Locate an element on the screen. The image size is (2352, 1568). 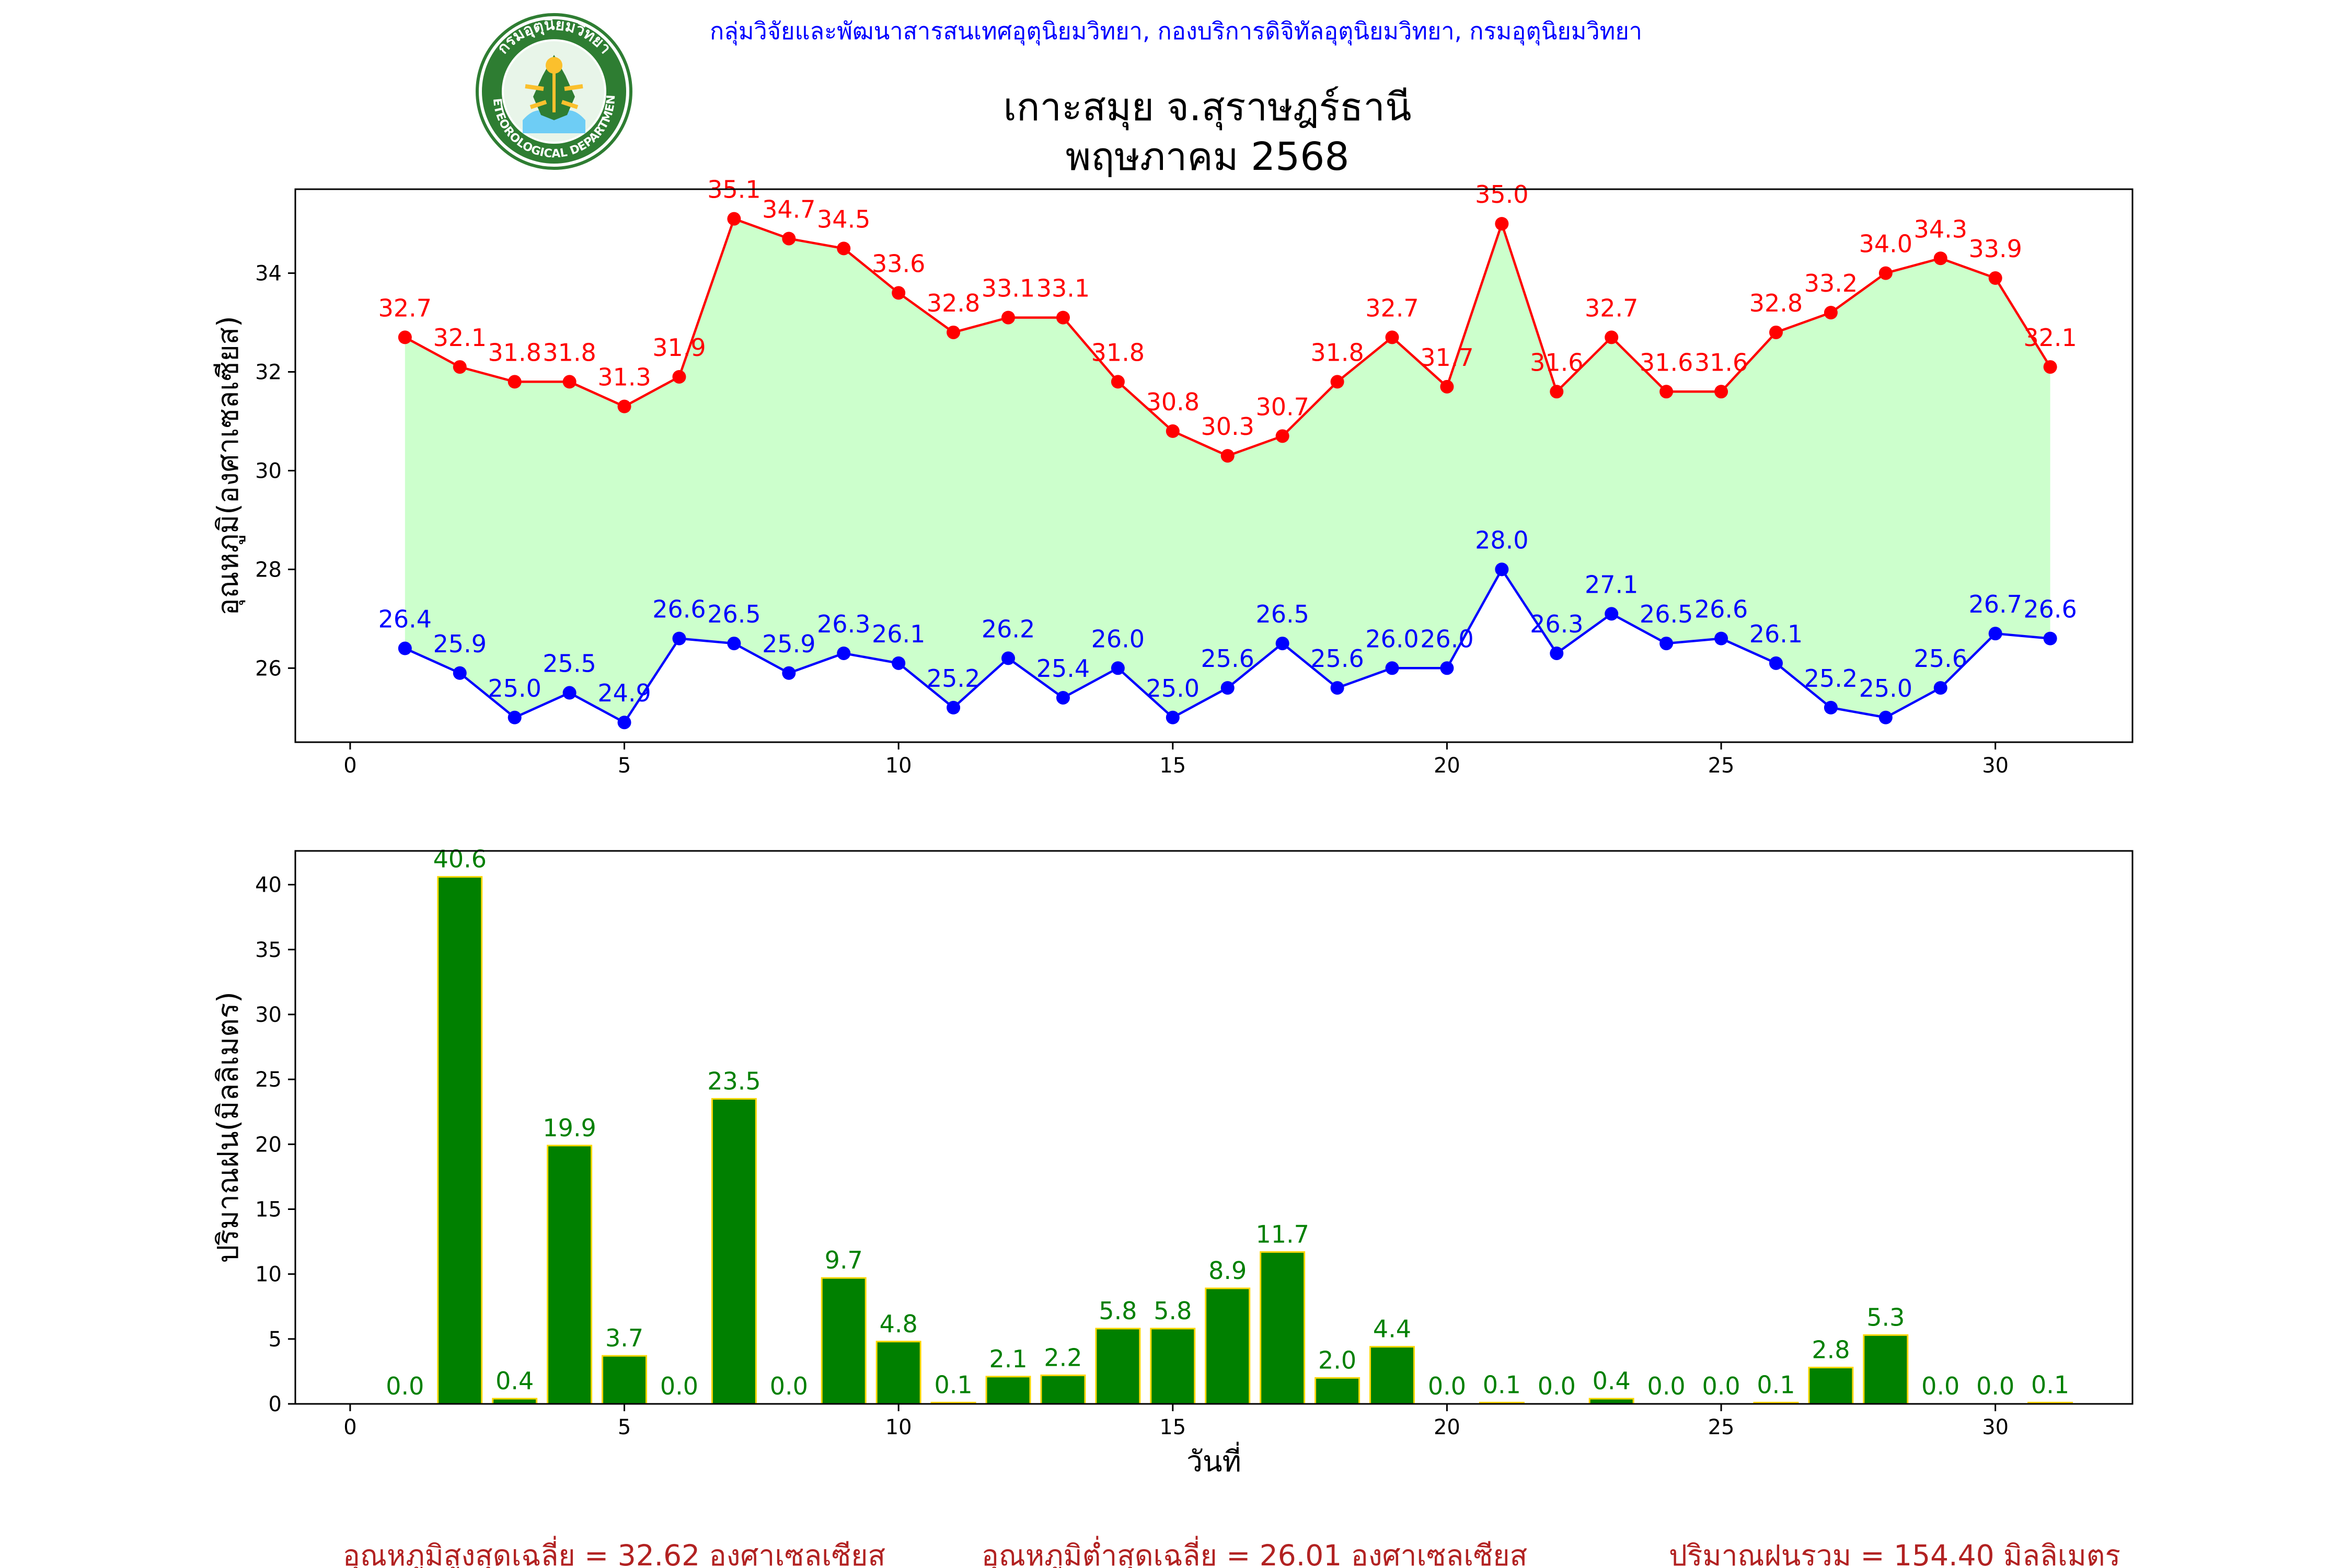
rainfall-x-tick-label: 15 is located at coordinates (1172, 1427).